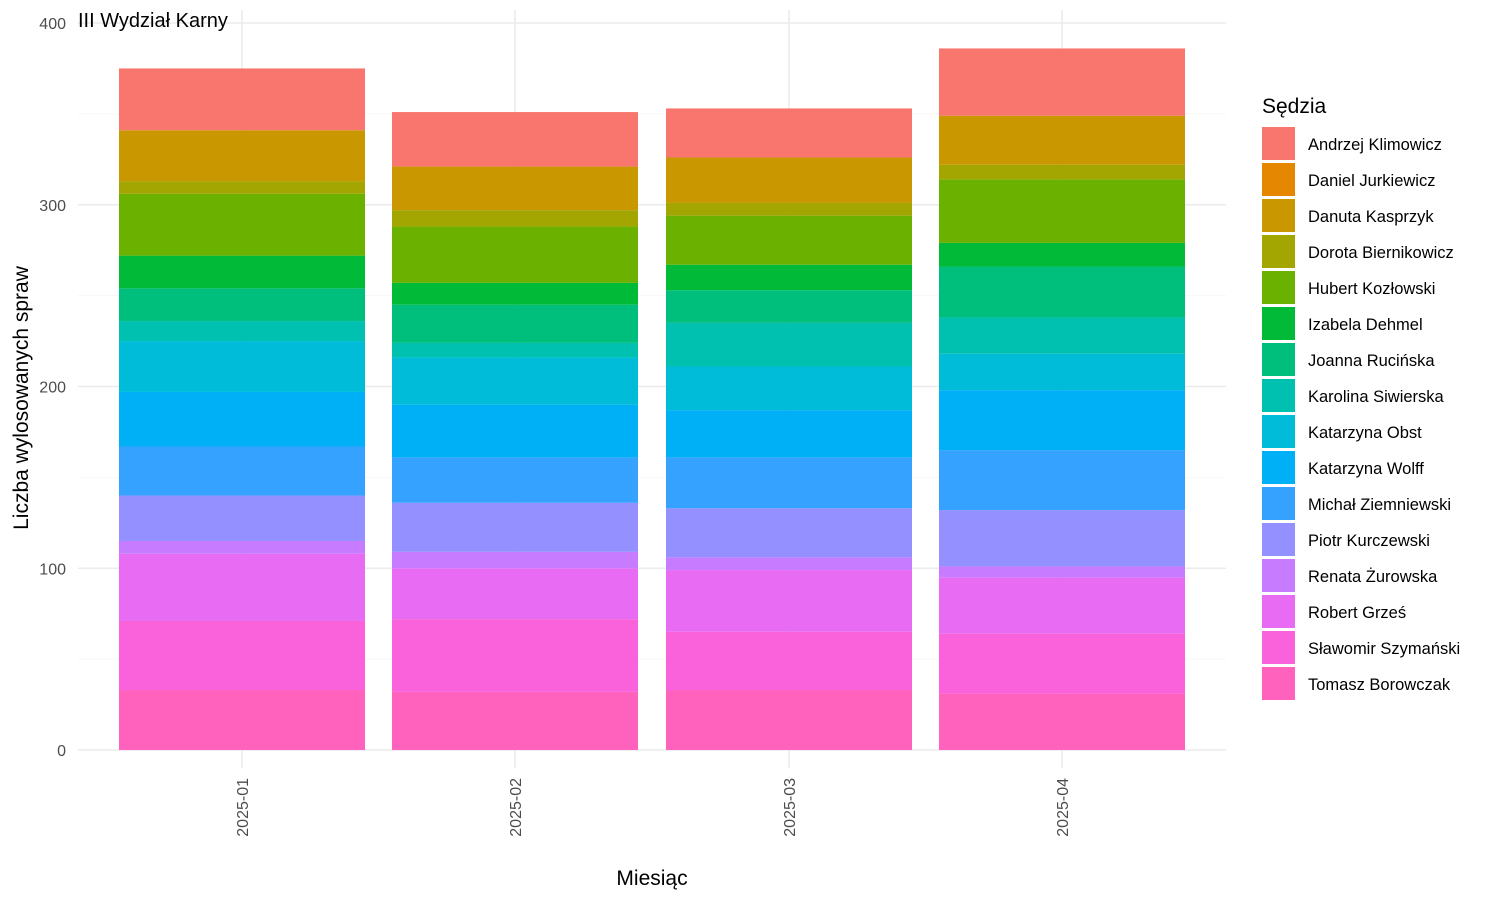 The image size is (1500, 900). Describe the element at coordinates (653, 807) in the screenshot. I see `x-axis-ticks: 2025-01 2025-02 2025-03 2025-04` at that location.